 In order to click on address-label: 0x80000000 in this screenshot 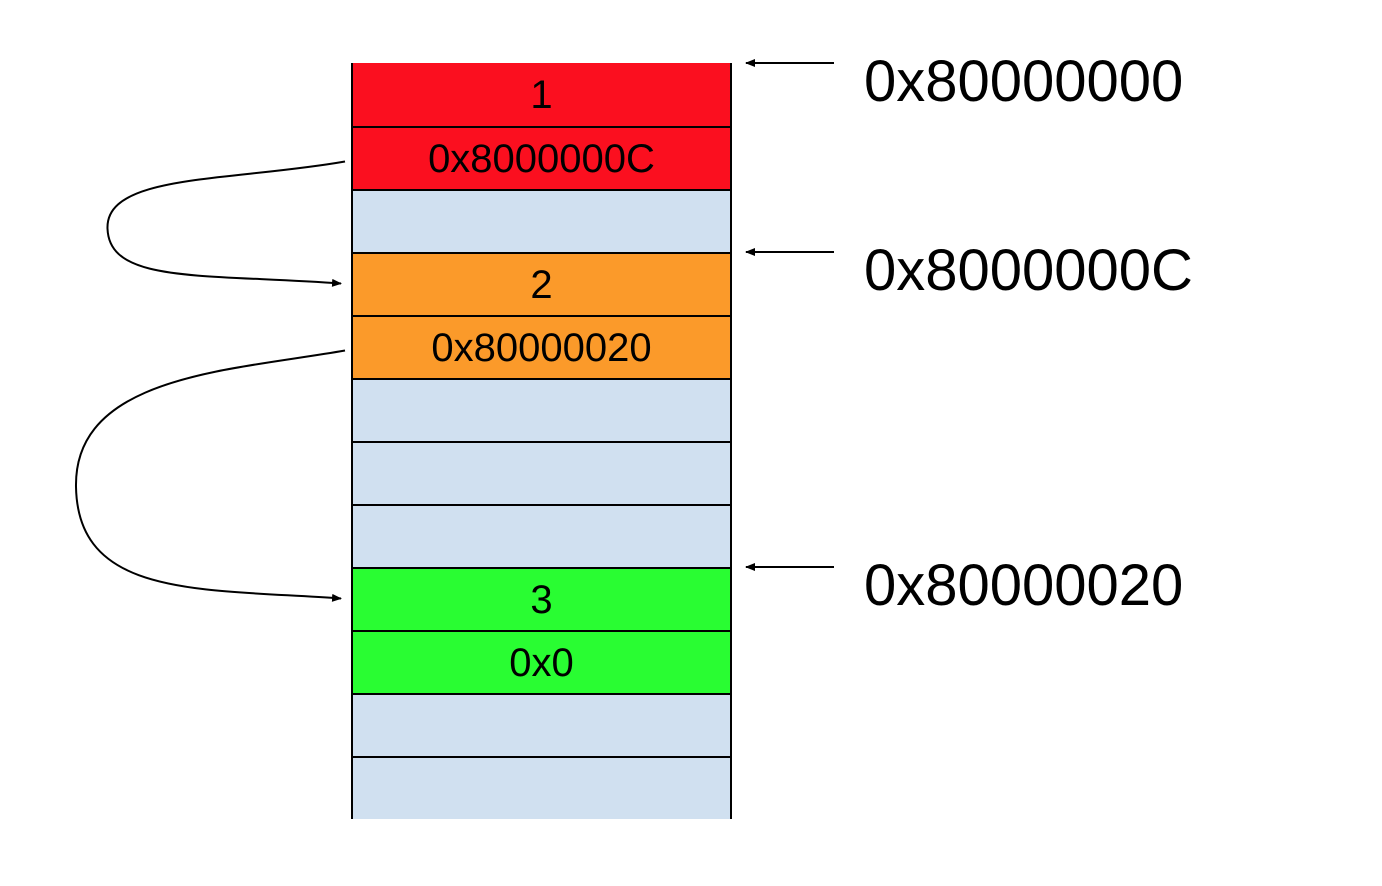, I will do `click(1024, 81)`.